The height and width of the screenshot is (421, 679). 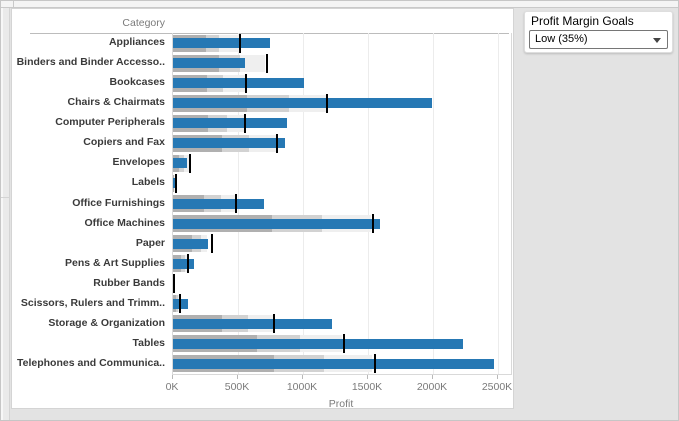 What do you see at coordinates (237, 387) in the screenshot?
I see `axis-tick-label: 500K` at bounding box center [237, 387].